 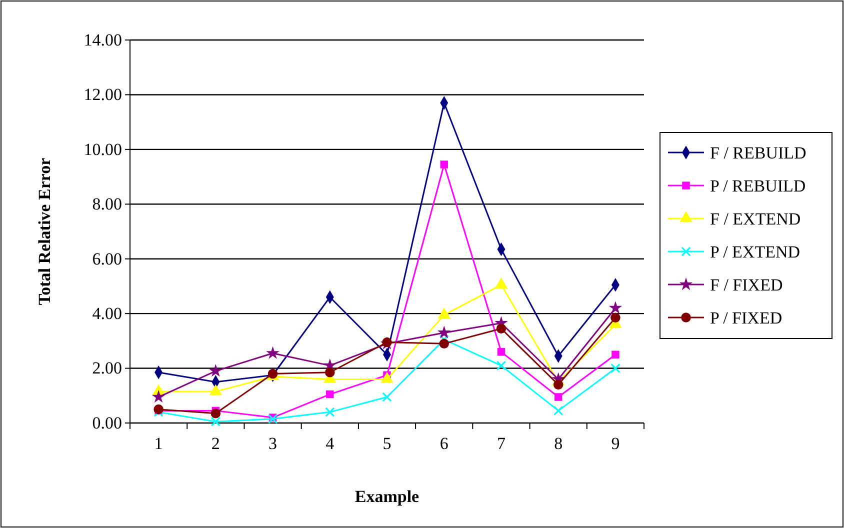 What do you see at coordinates (107, 258) in the screenshot?
I see `y-tick-label: 6.00` at bounding box center [107, 258].